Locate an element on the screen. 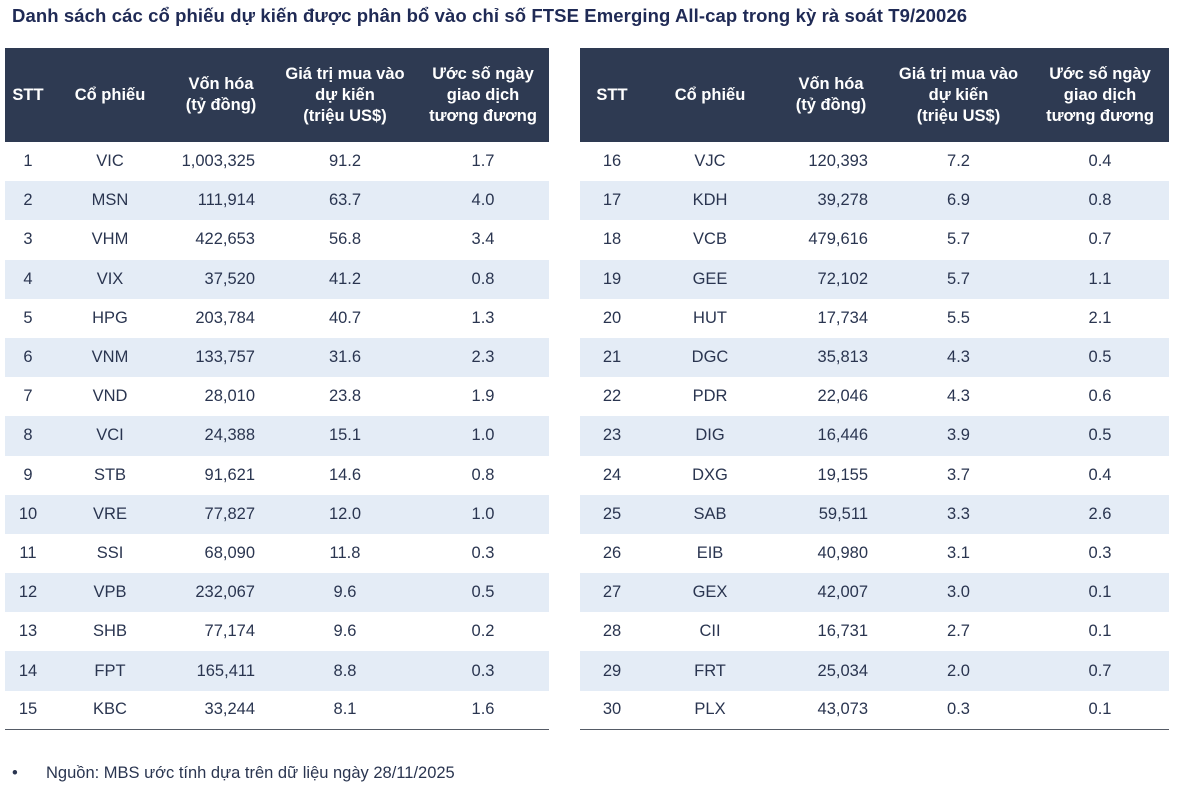 Image resolution: width=1200 pixels, height=787 pixels. table-row: 16 VJC 120,393 7.2 0.4 is located at coordinates (874, 162).